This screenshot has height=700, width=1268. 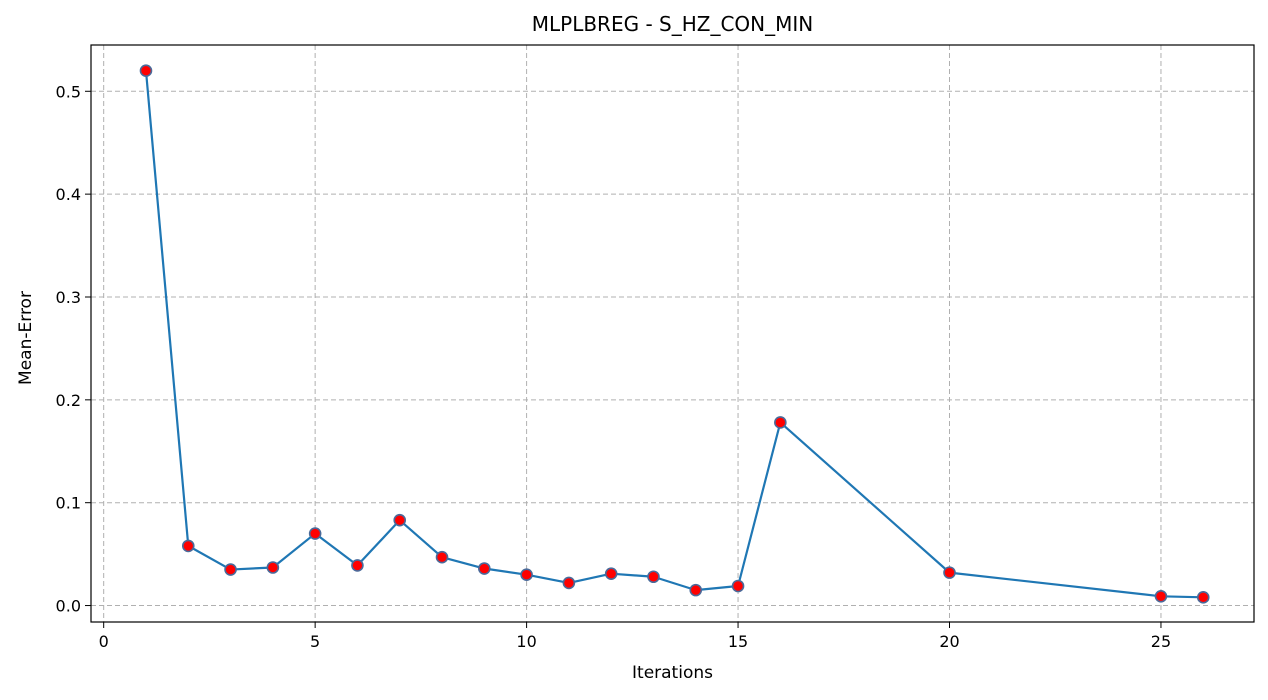 I want to click on x-tick-label: 0, so click(x=104, y=641).